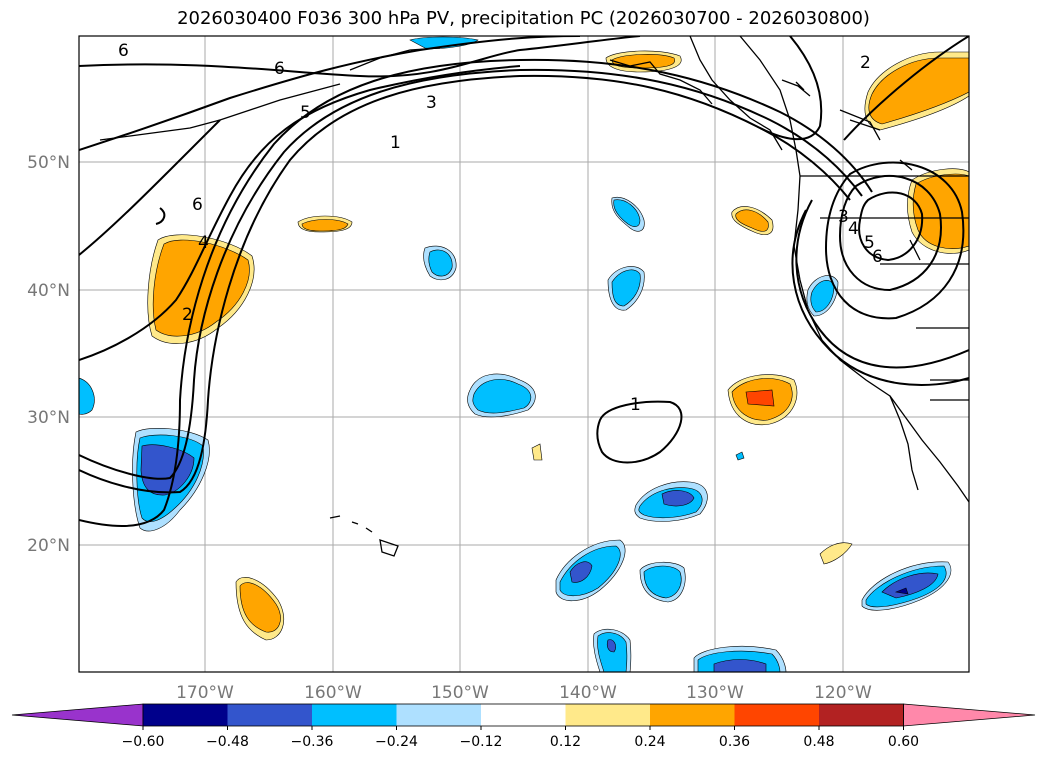  I want to click on lat-label-30n: 30°N, so click(48, 418).